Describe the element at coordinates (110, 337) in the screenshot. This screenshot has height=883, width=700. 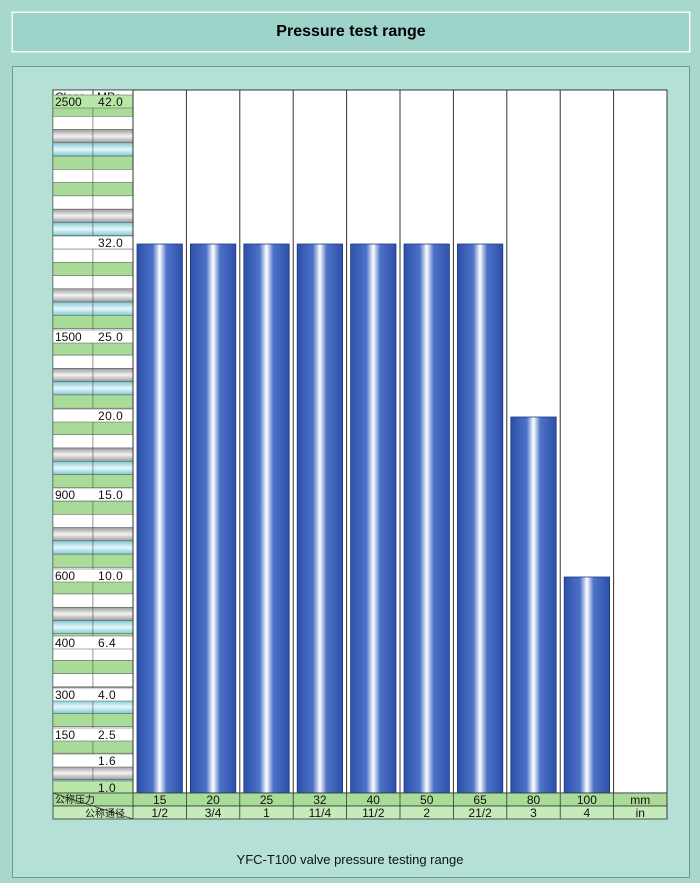
I see `mpa-tick-label: 25.0` at that location.